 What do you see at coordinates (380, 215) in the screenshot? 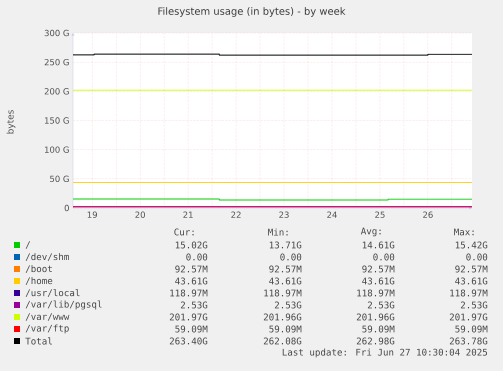
I see `x-tick-label: 25` at bounding box center [380, 215].